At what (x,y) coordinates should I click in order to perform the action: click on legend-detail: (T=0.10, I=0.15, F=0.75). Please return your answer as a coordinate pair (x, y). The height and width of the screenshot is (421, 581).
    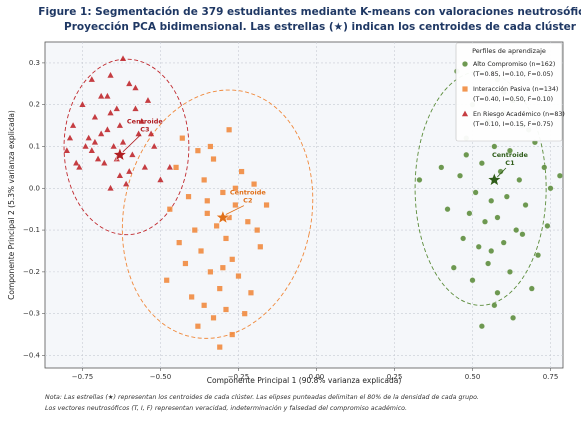
    Looking at the image, I should click on (513, 124).